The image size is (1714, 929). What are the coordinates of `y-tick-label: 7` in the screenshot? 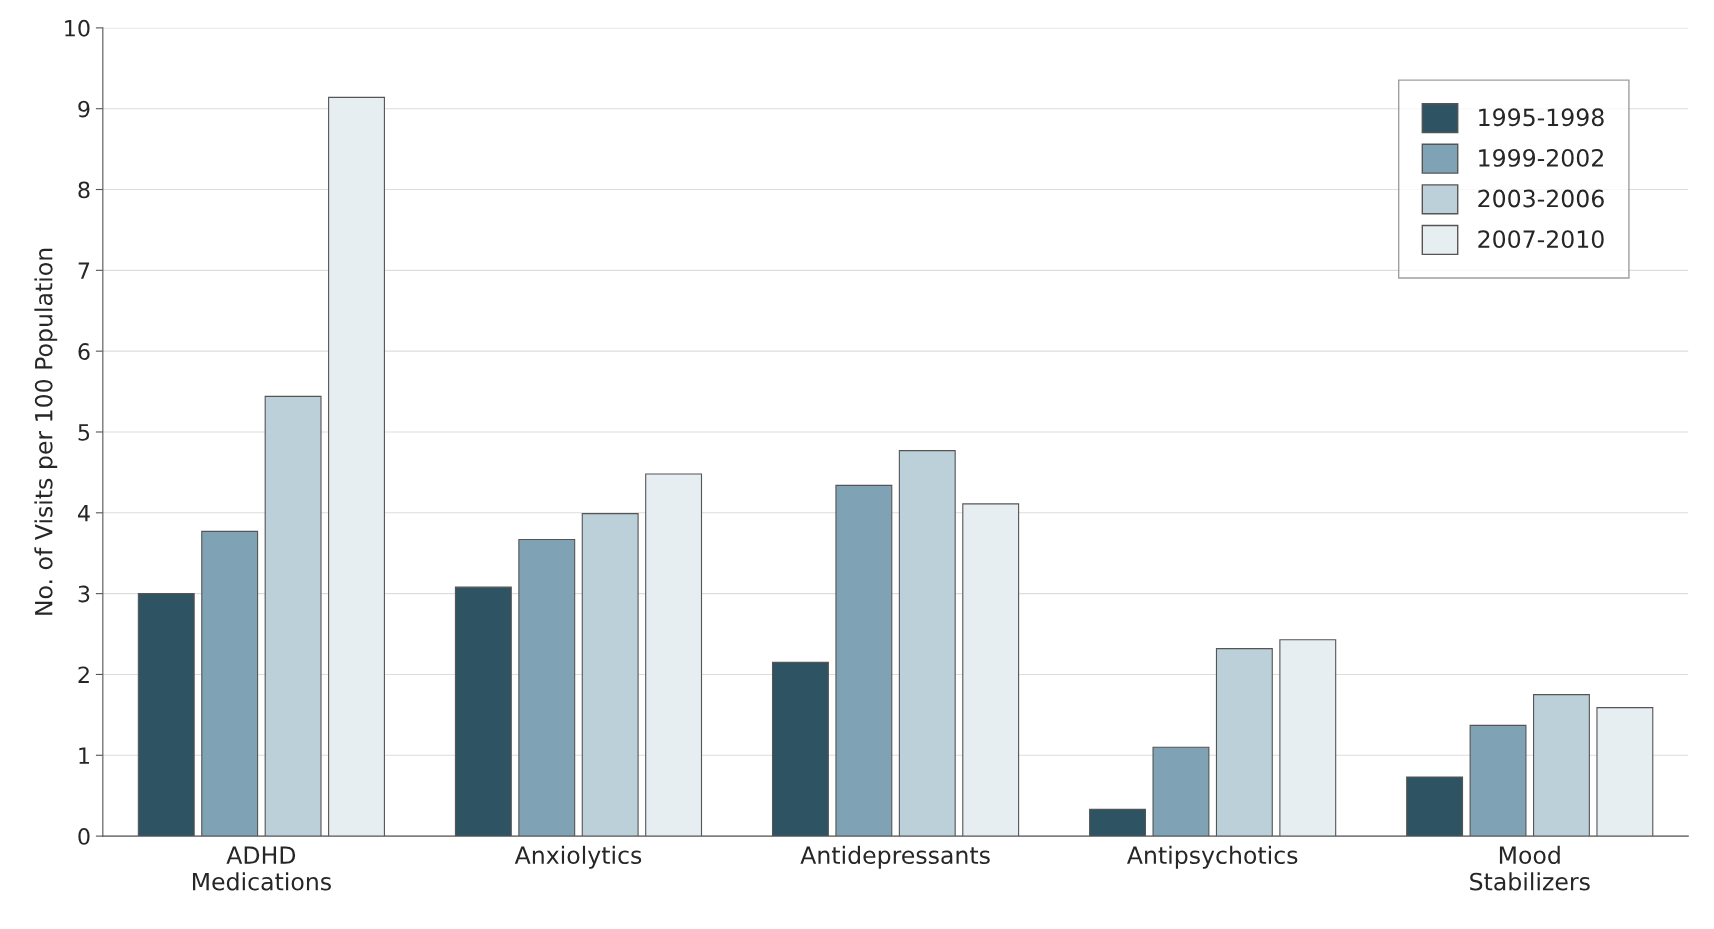 It's located at (84, 270).